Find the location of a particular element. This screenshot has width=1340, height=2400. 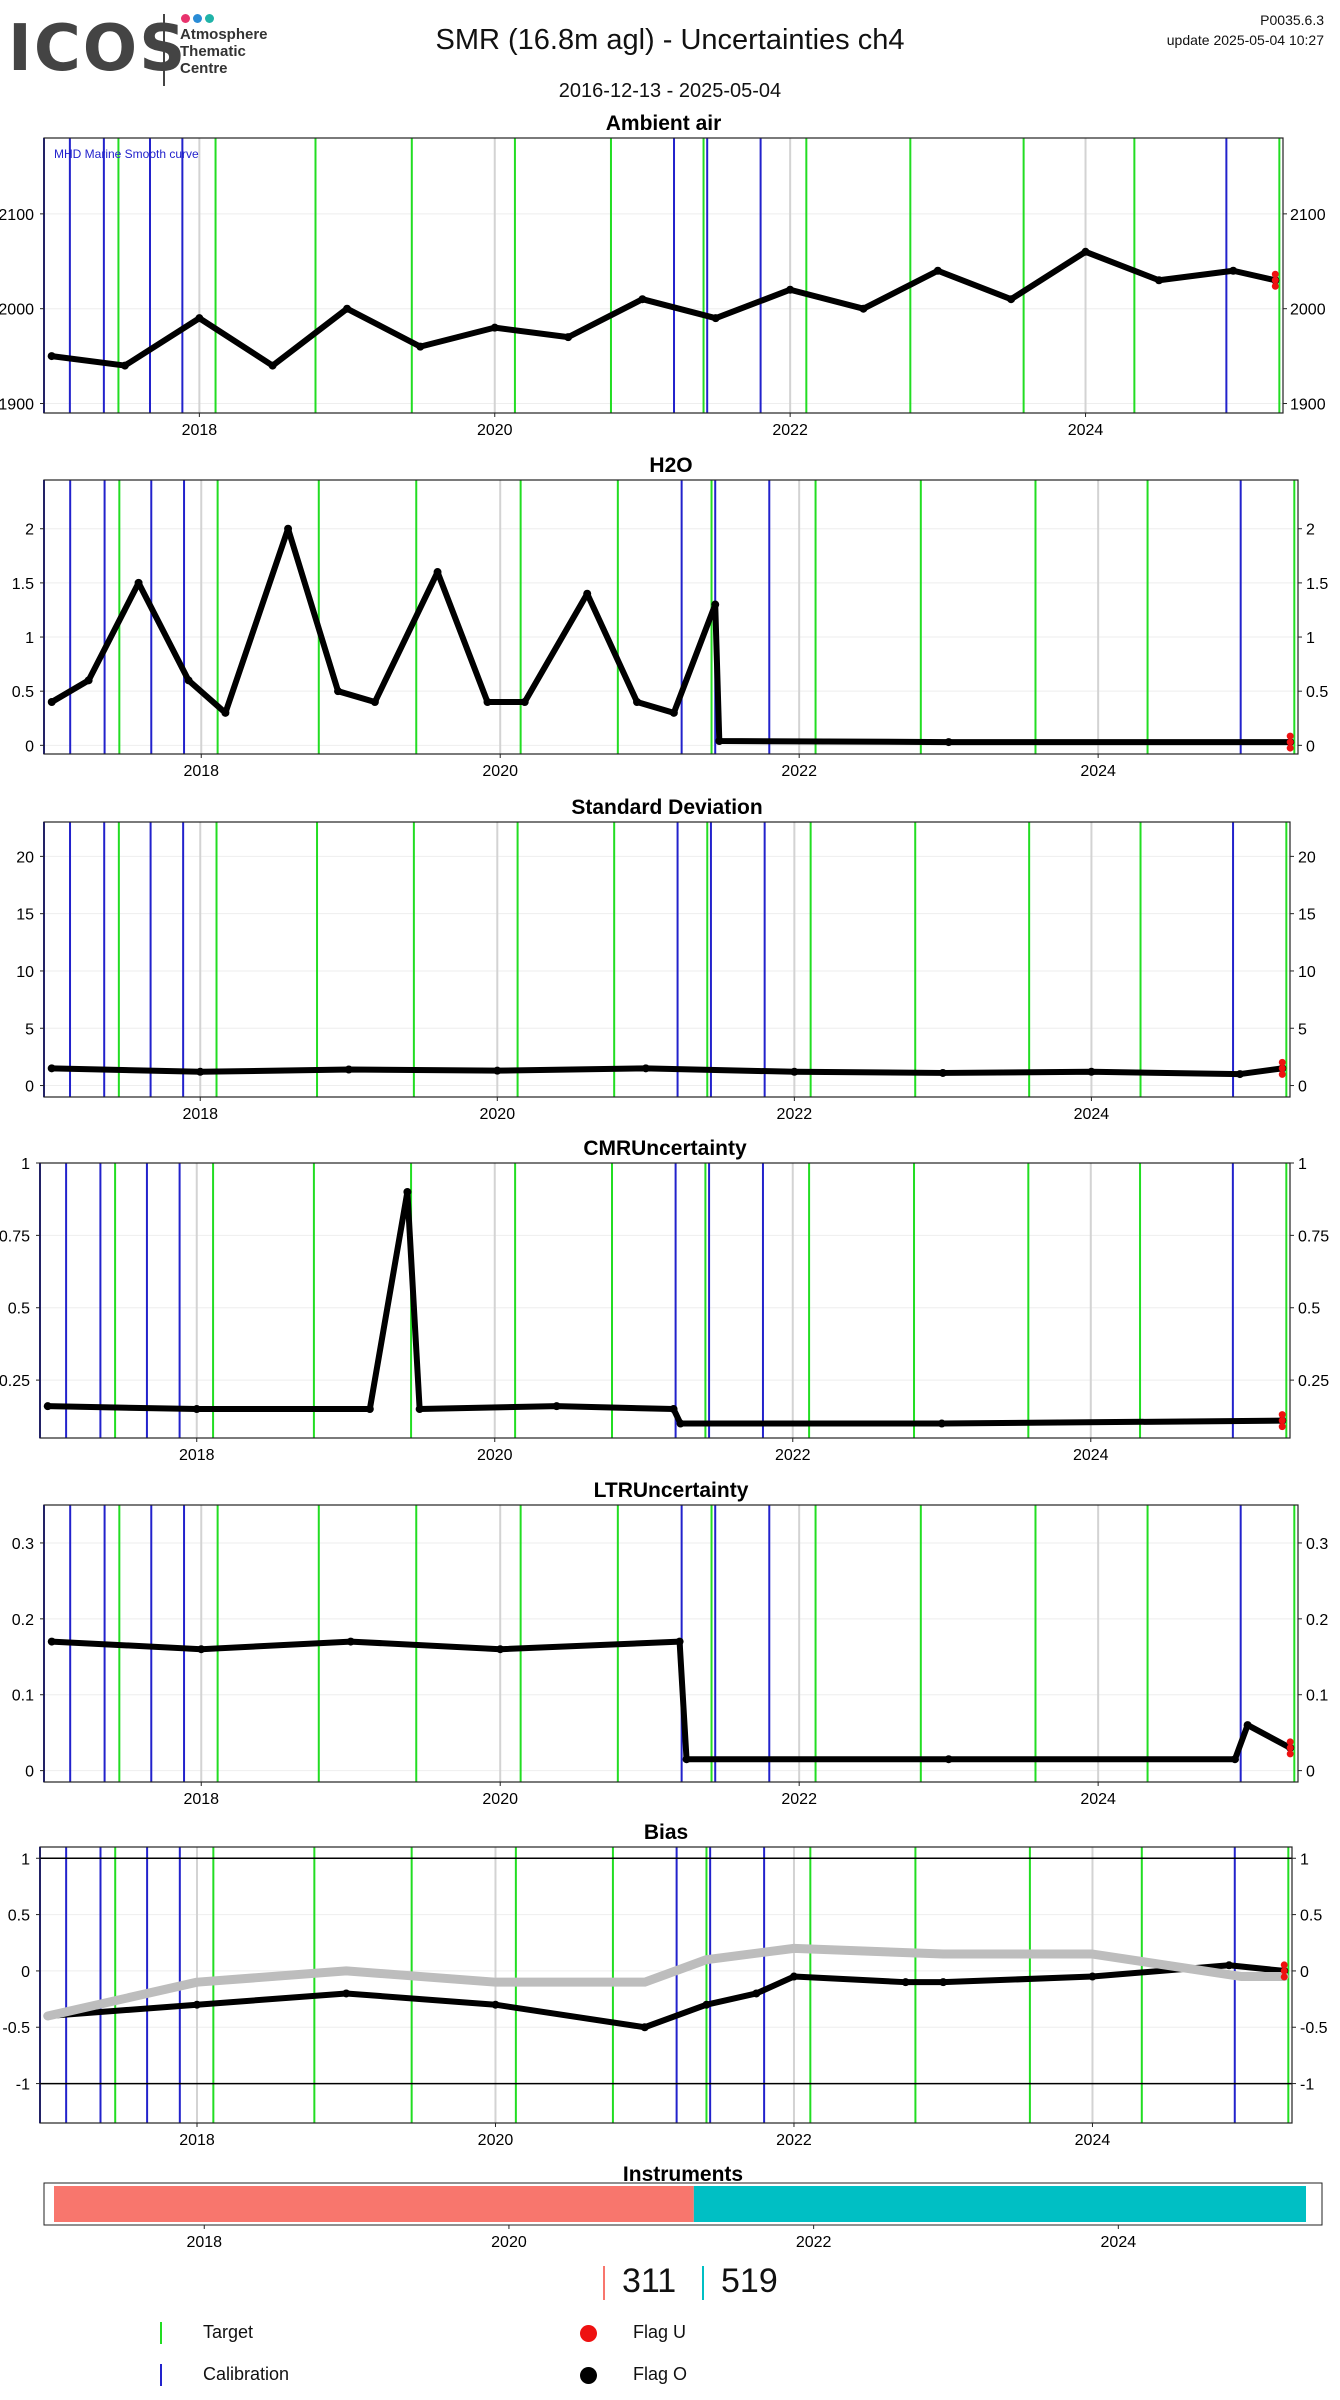

ytick-label-right: 1900 is located at coordinates (1308, 405).